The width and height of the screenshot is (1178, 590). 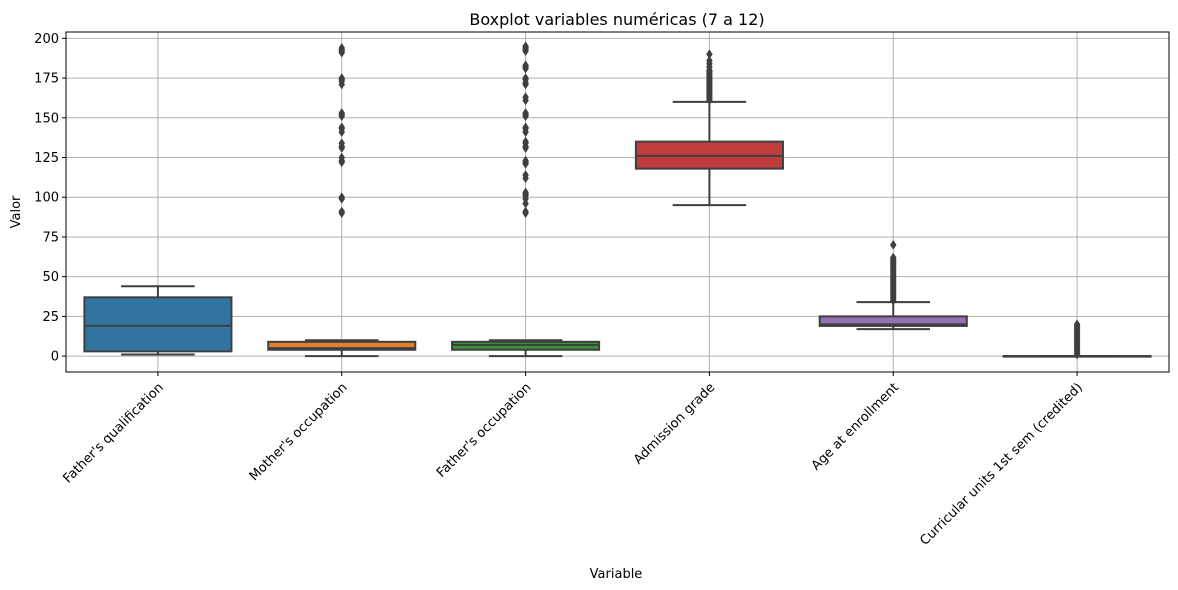 What do you see at coordinates (46, 79) in the screenshot?
I see `y-tick-label: 175` at bounding box center [46, 79].